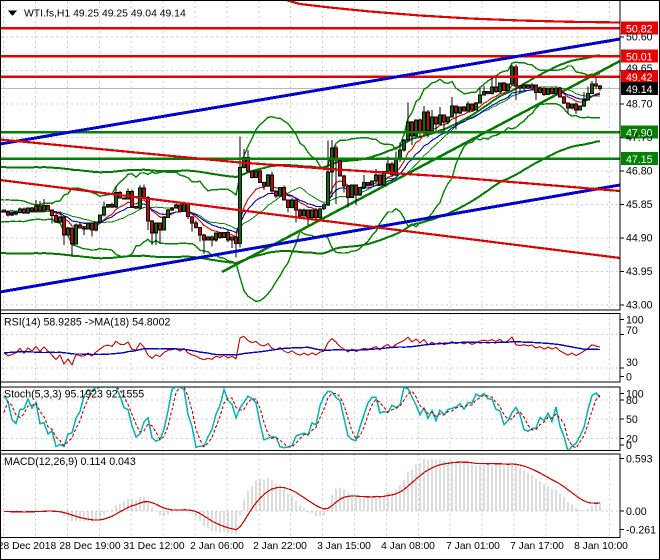 The width and height of the screenshot is (660, 560). I want to click on svg-text: Stoch(5,3,3) 95.1923 92.1555, so click(74, 395).